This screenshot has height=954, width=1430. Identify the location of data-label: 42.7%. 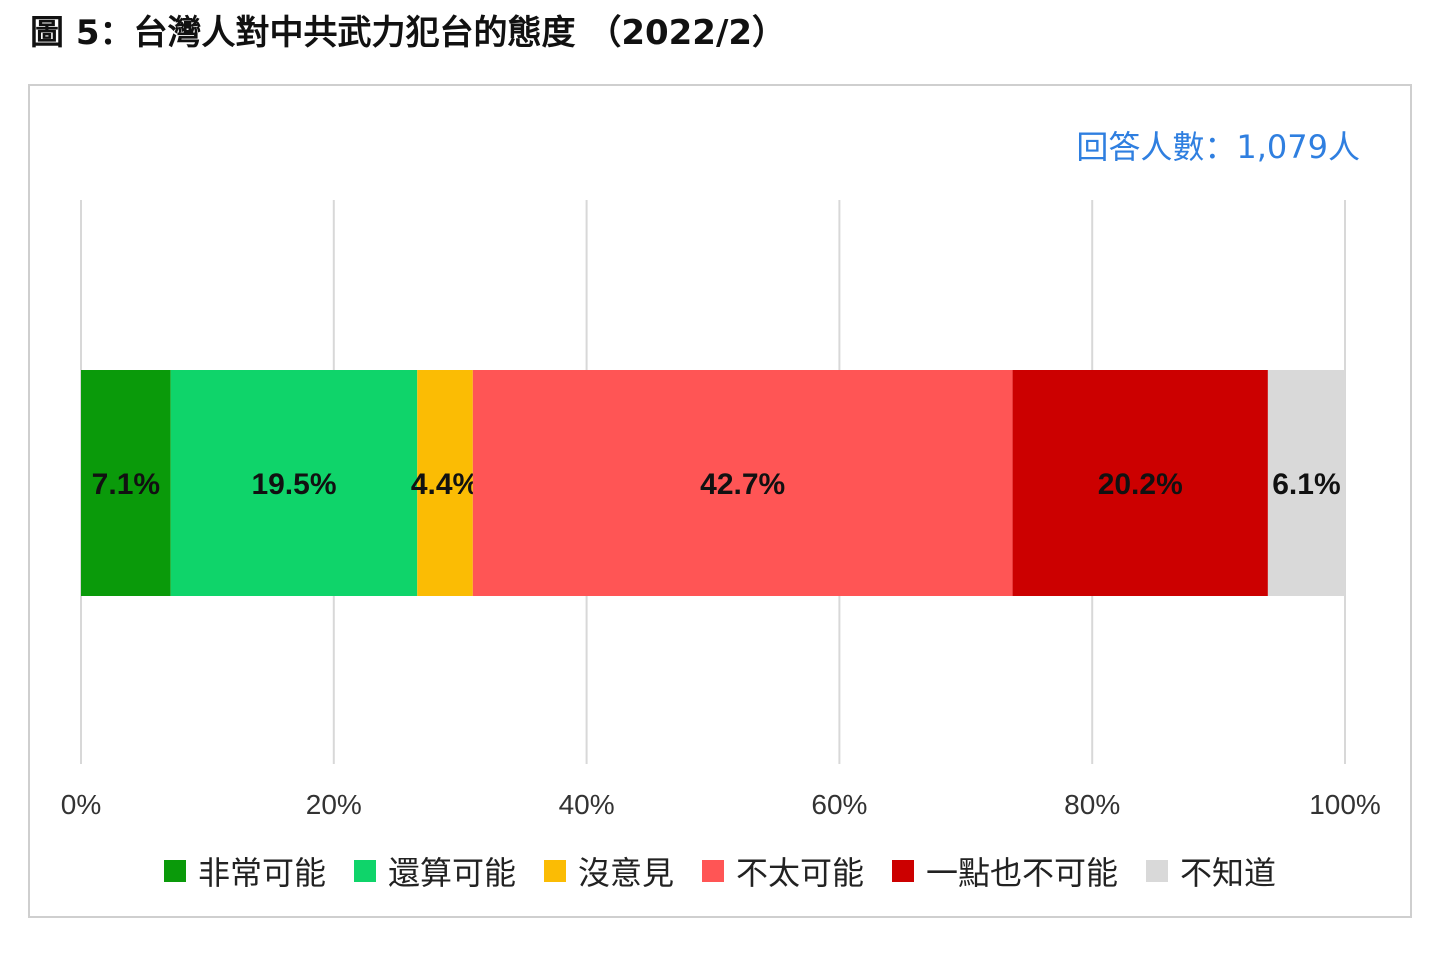
(742, 484).